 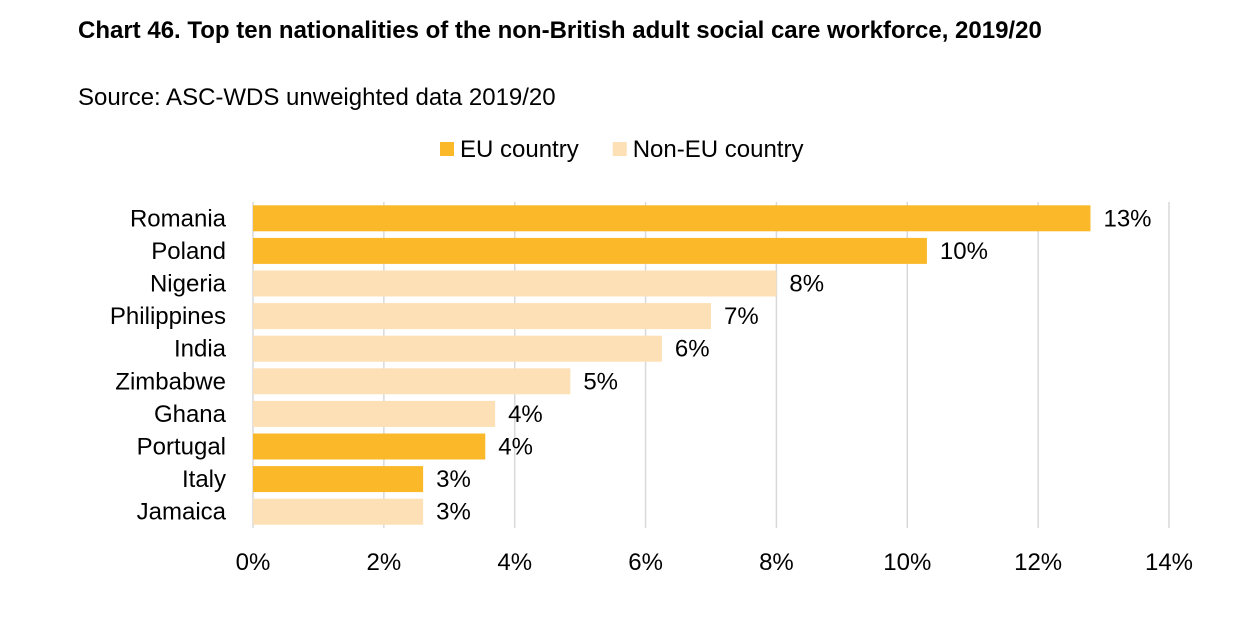 What do you see at coordinates (204, 479) in the screenshot?
I see `category-label: Italy` at bounding box center [204, 479].